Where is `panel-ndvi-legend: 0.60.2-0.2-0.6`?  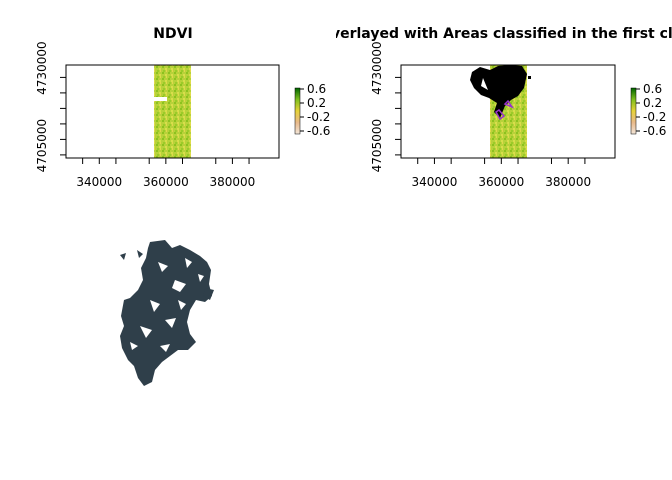
panel-ndvi-legend: 0.60.2-0.2-0.6 is located at coordinates (312, 110).